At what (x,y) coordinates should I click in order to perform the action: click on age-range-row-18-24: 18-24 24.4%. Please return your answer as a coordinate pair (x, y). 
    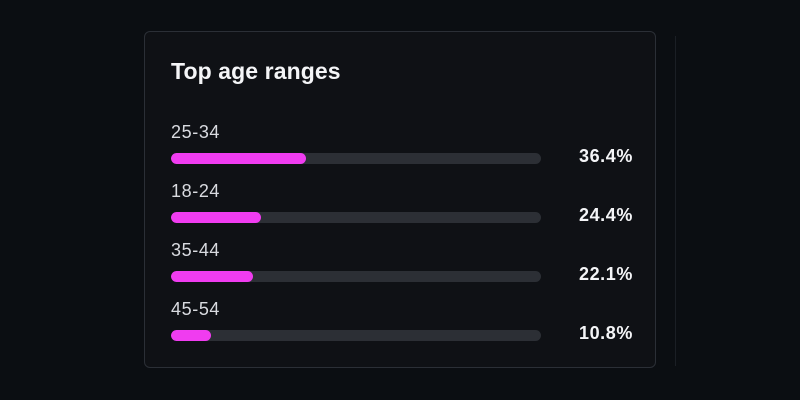
    Looking at the image, I should click on (402, 204).